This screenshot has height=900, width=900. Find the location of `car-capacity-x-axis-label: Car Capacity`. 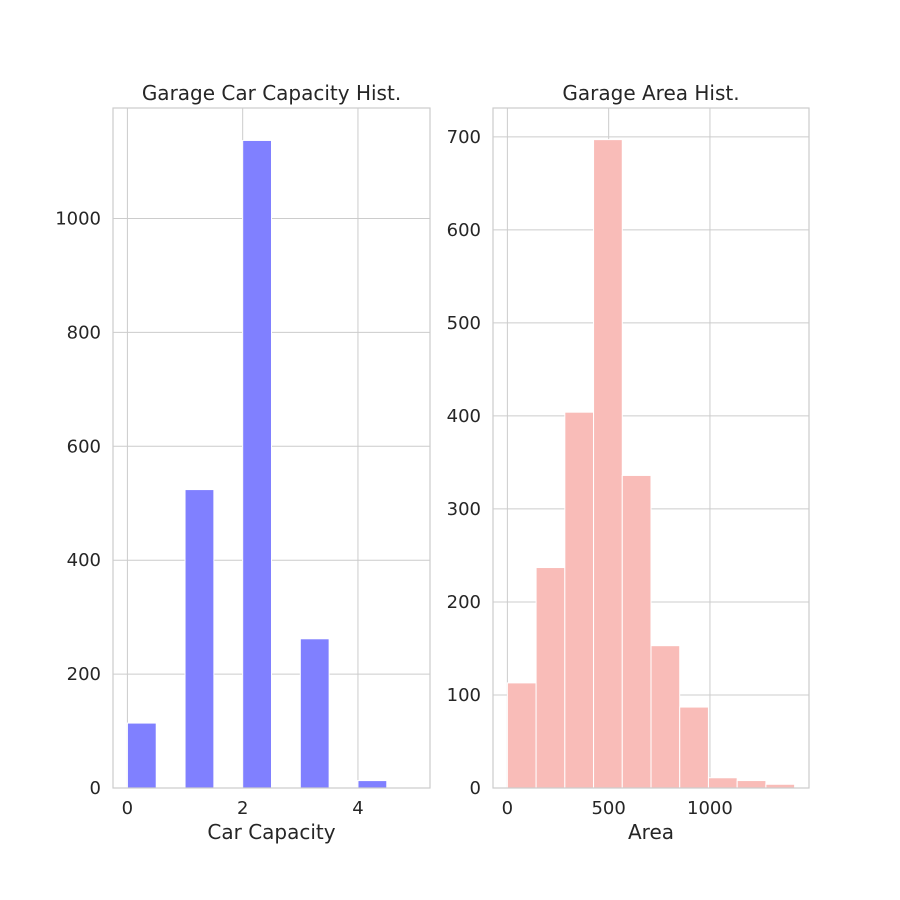

car-capacity-x-axis-label: Car Capacity is located at coordinates (271, 832).